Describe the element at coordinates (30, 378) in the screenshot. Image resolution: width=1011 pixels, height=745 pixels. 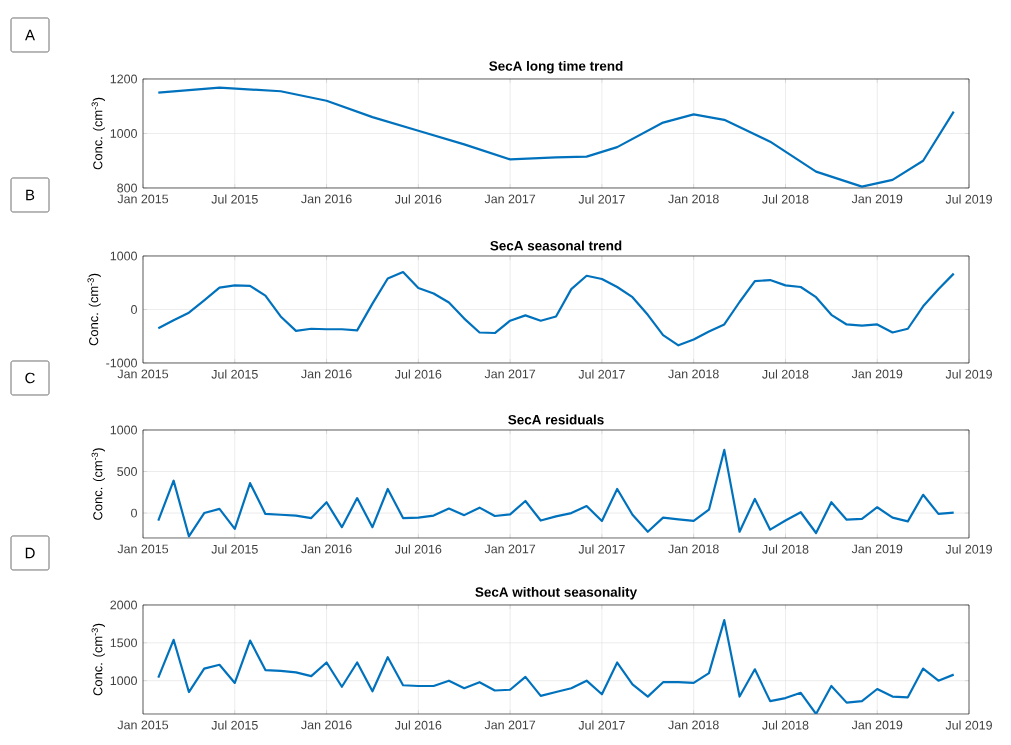
I see `text: C` at that location.